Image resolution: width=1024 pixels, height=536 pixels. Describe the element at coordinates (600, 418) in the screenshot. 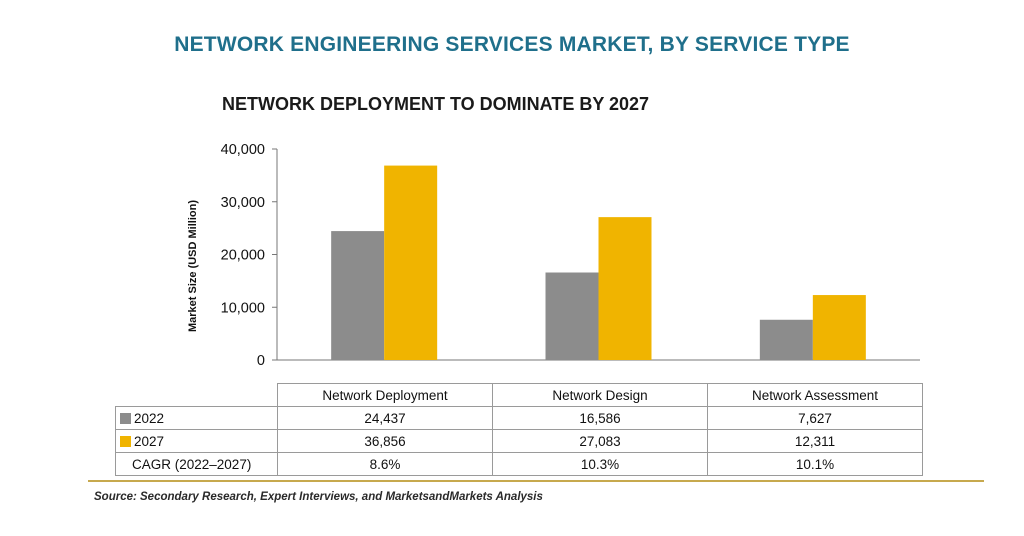

I see `value-2022-design: 16,586` at that location.